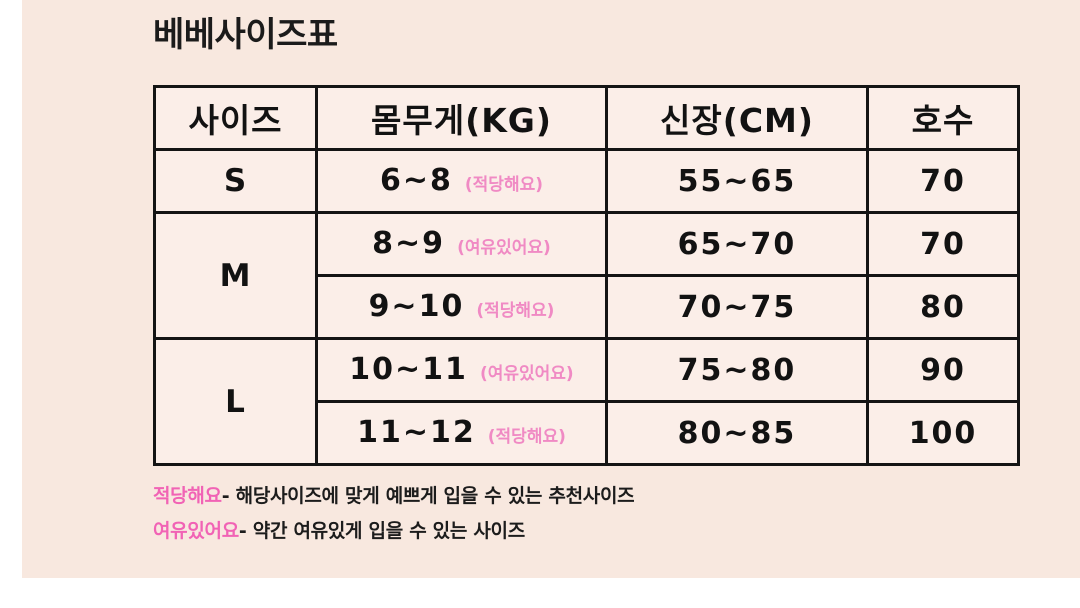 The width and height of the screenshot is (1080, 608). I want to click on cell-ho: 80, so click(943, 307).